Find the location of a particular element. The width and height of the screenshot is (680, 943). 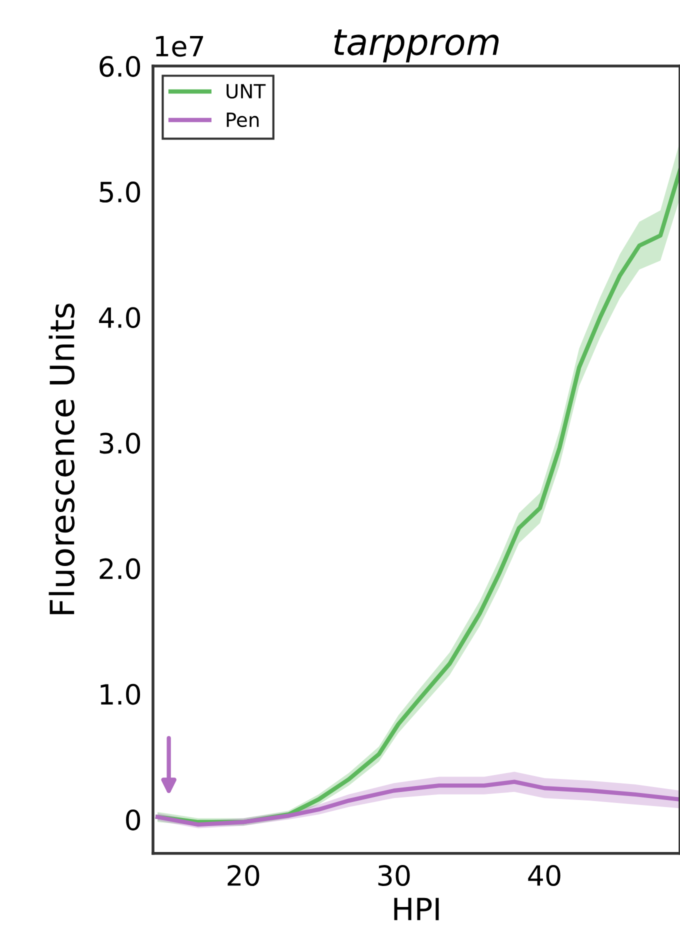

y-tick-label: 0 is located at coordinates (133, 819).